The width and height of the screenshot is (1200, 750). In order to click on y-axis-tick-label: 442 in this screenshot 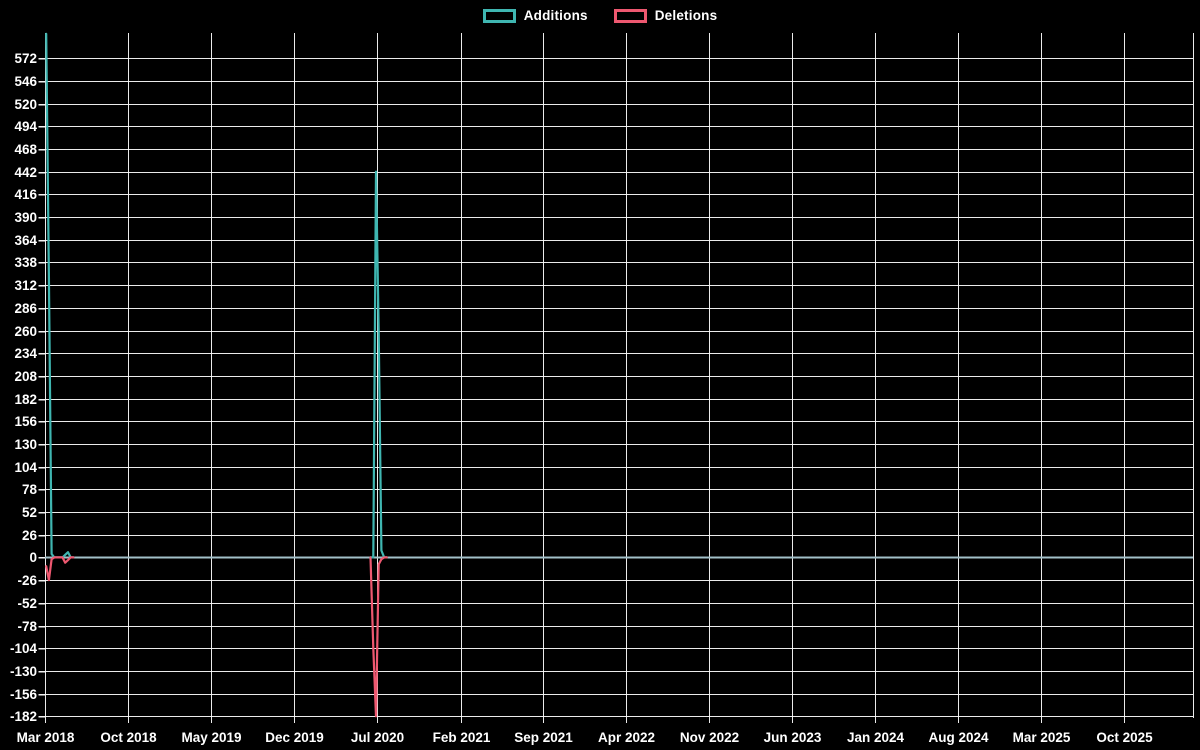, I will do `click(25, 172)`.